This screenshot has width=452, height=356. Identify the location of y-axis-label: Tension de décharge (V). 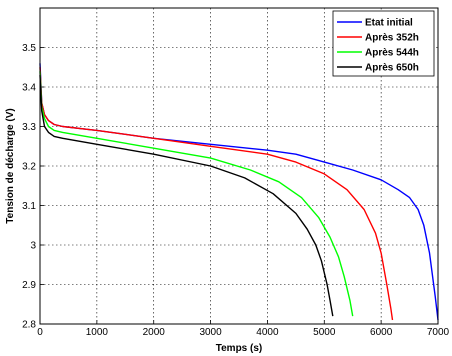
(10, 165).